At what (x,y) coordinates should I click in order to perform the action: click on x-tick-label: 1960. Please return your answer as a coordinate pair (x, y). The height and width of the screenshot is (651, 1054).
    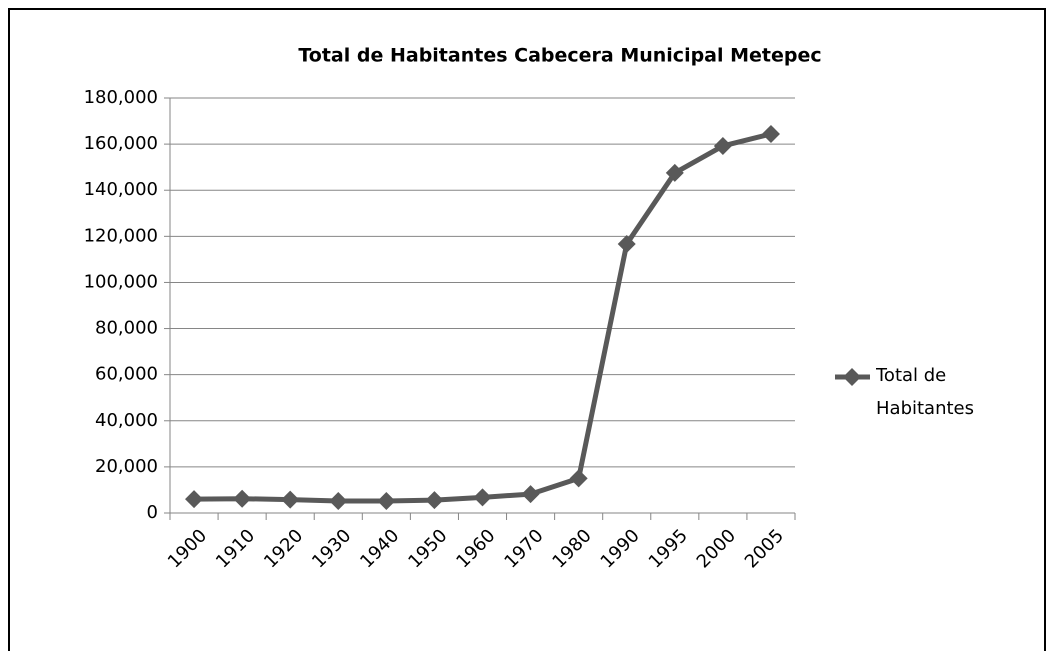
    Looking at the image, I should click on (475, 548).